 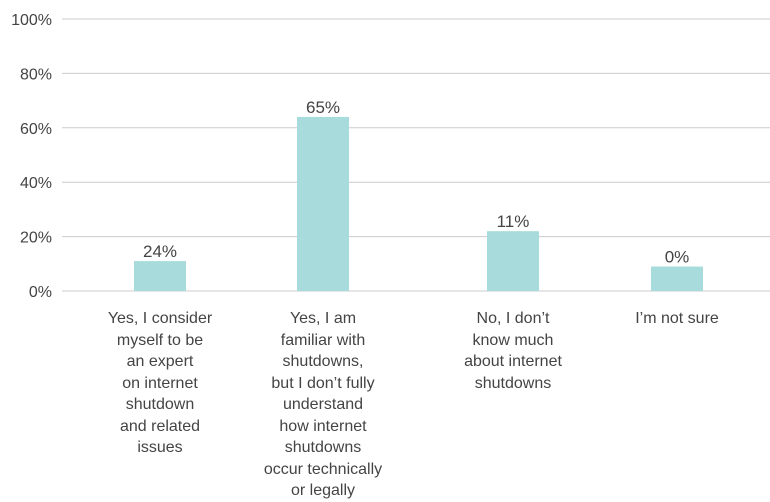 What do you see at coordinates (677, 257) in the screenshot?
I see `data-label: 0%` at bounding box center [677, 257].